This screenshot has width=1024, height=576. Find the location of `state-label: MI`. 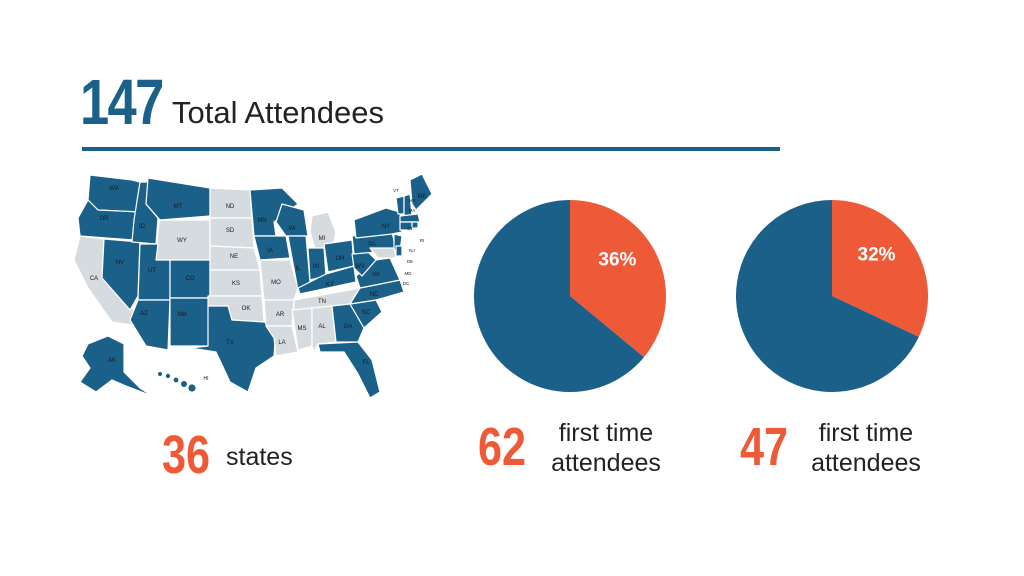

state-label: MI is located at coordinates (322, 239).